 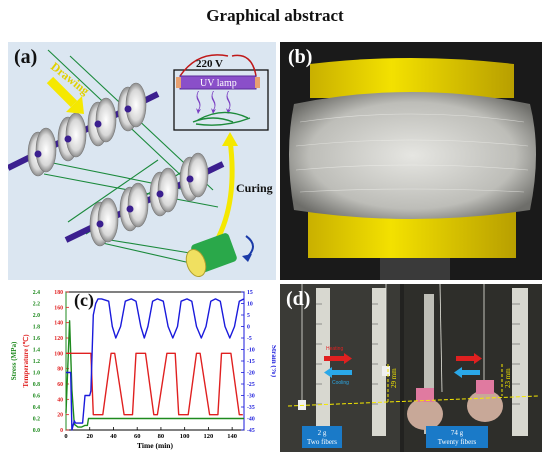 I want to click on uv-rays, so click(x=213, y=102).